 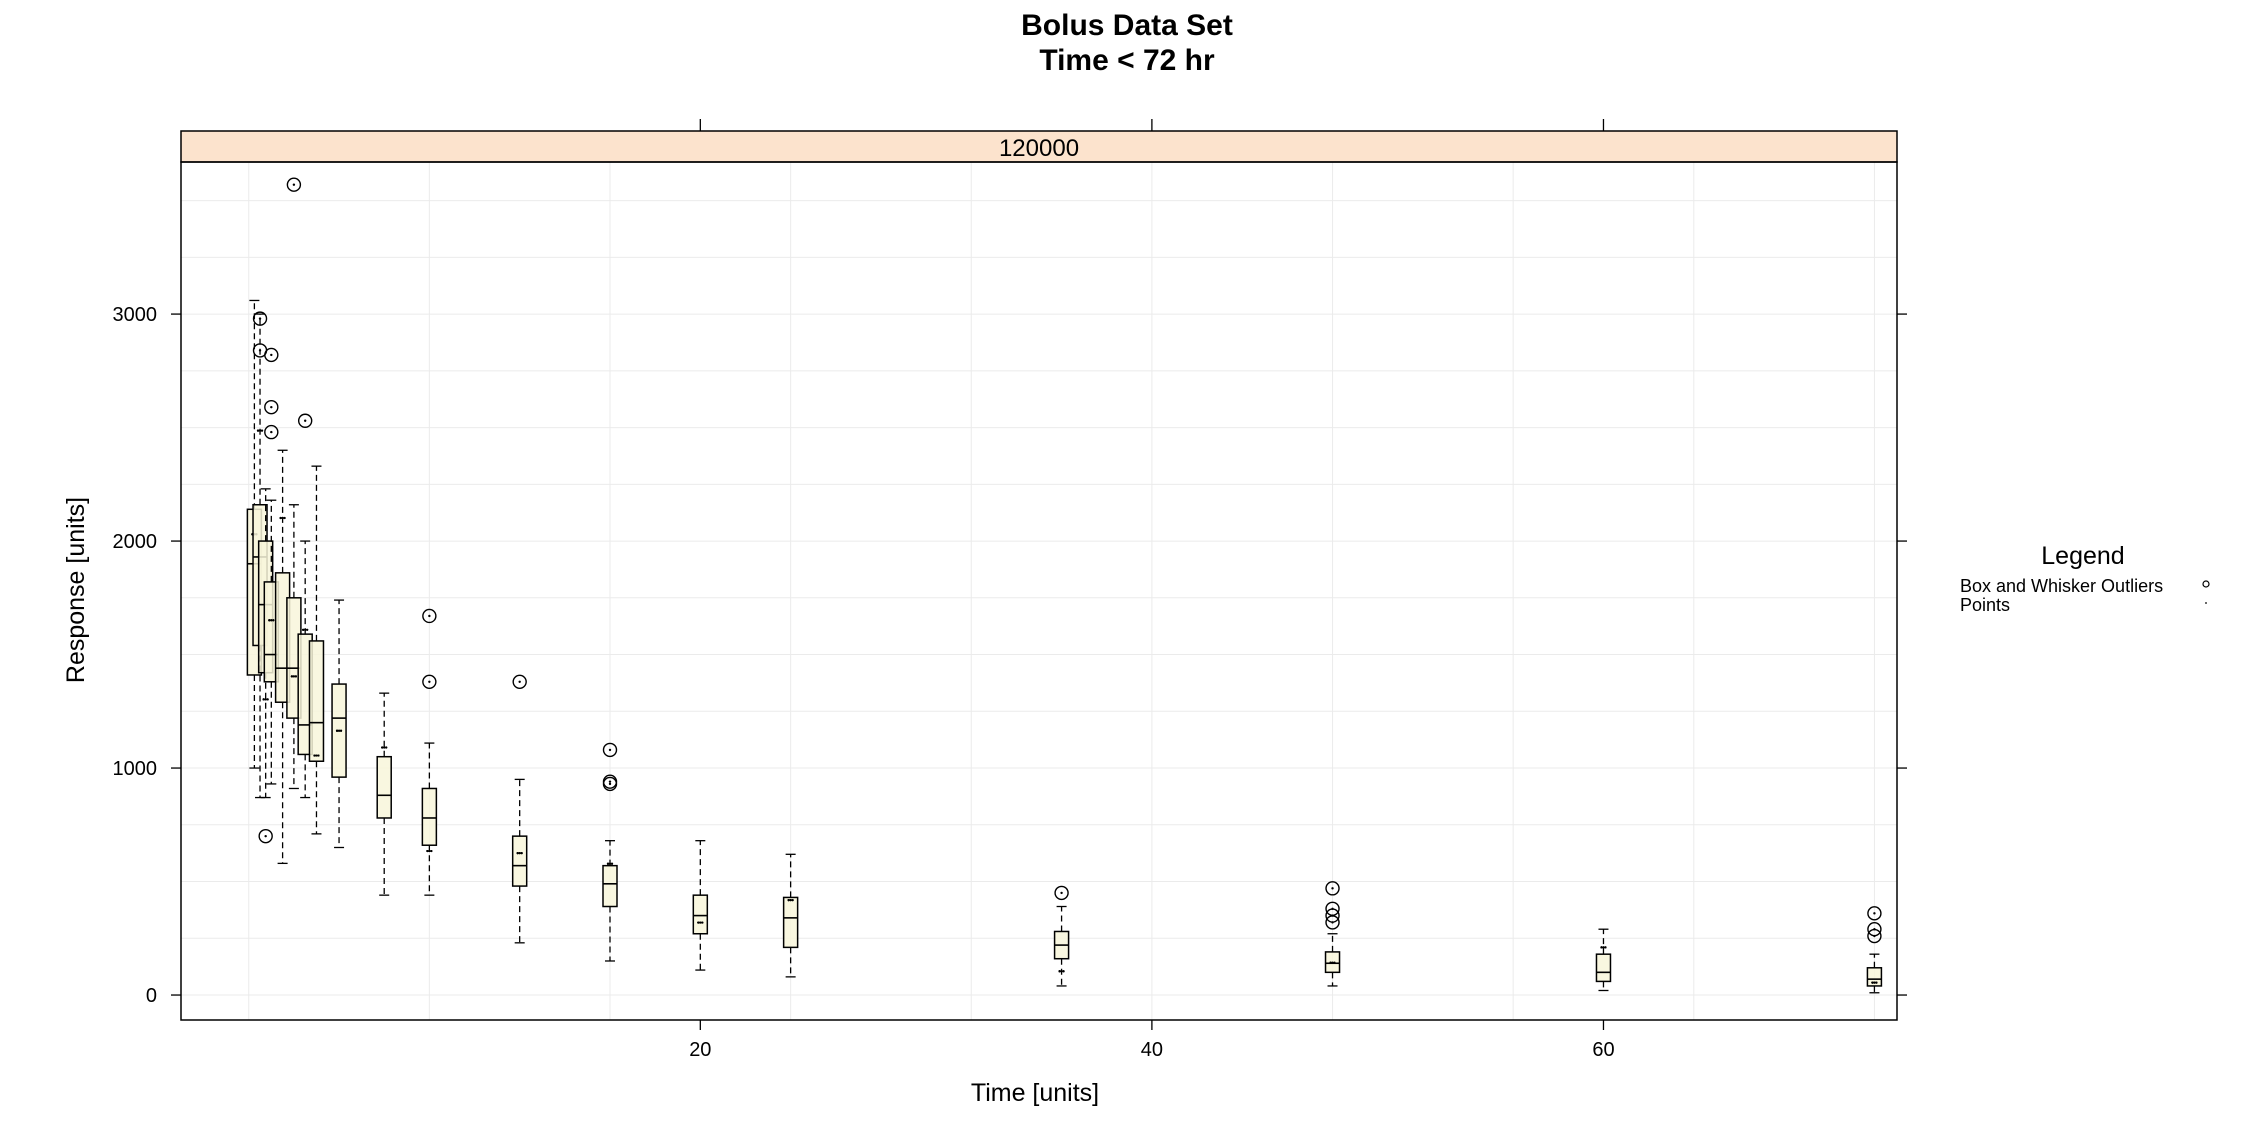 I want to click on legend-item-outliers: Box and Whisker Outliers, so click(x=2061, y=586).